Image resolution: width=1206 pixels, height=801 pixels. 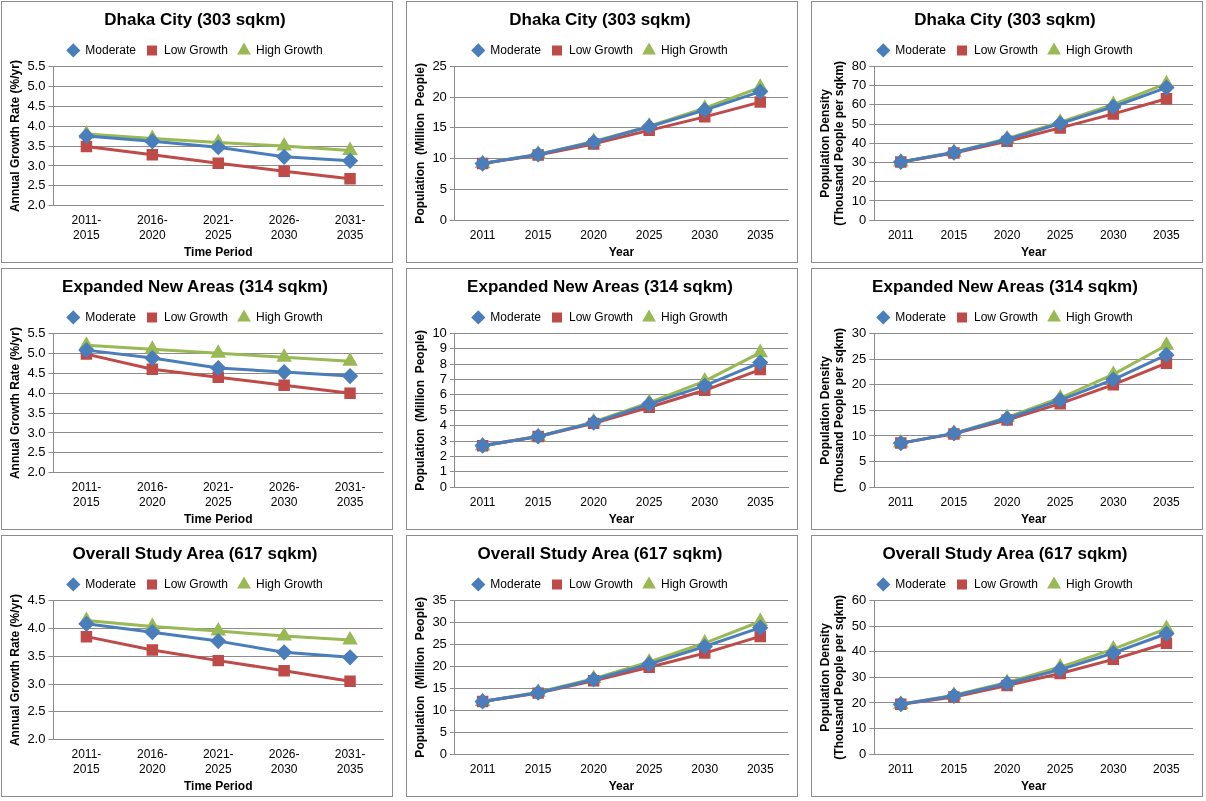 What do you see at coordinates (218, 252) in the screenshot?
I see `x-axis-title: Time Period` at bounding box center [218, 252].